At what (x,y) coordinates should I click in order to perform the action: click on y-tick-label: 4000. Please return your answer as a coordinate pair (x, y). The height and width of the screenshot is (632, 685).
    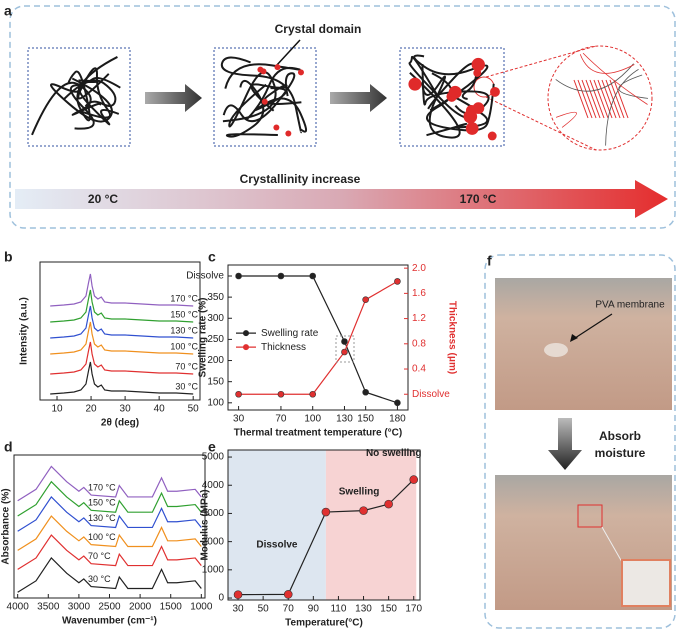
    Looking at the image, I should click on (213, 485).